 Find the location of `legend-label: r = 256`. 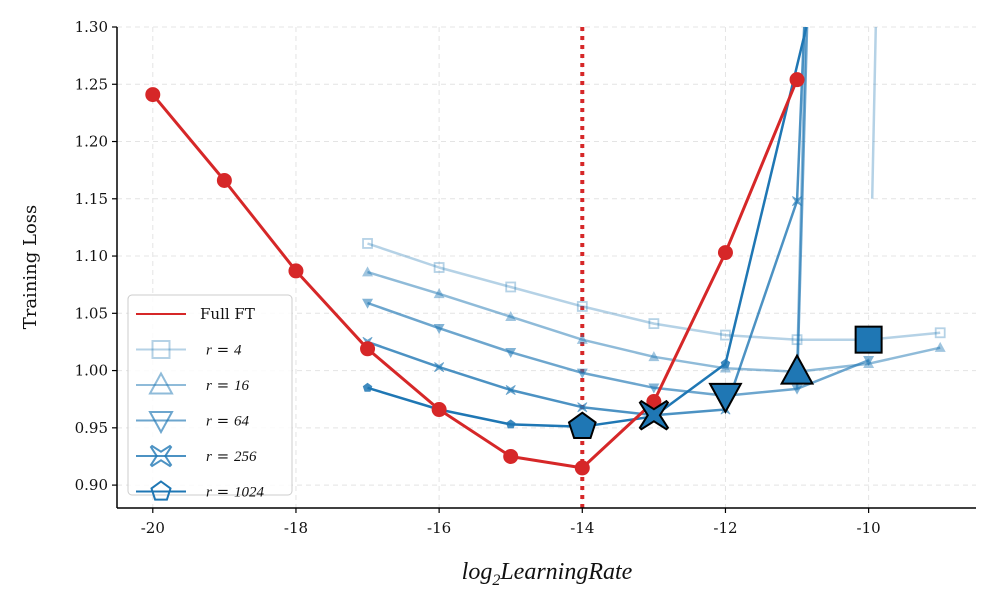

legend-label: r = 256 is located at coordinates (231, 456).